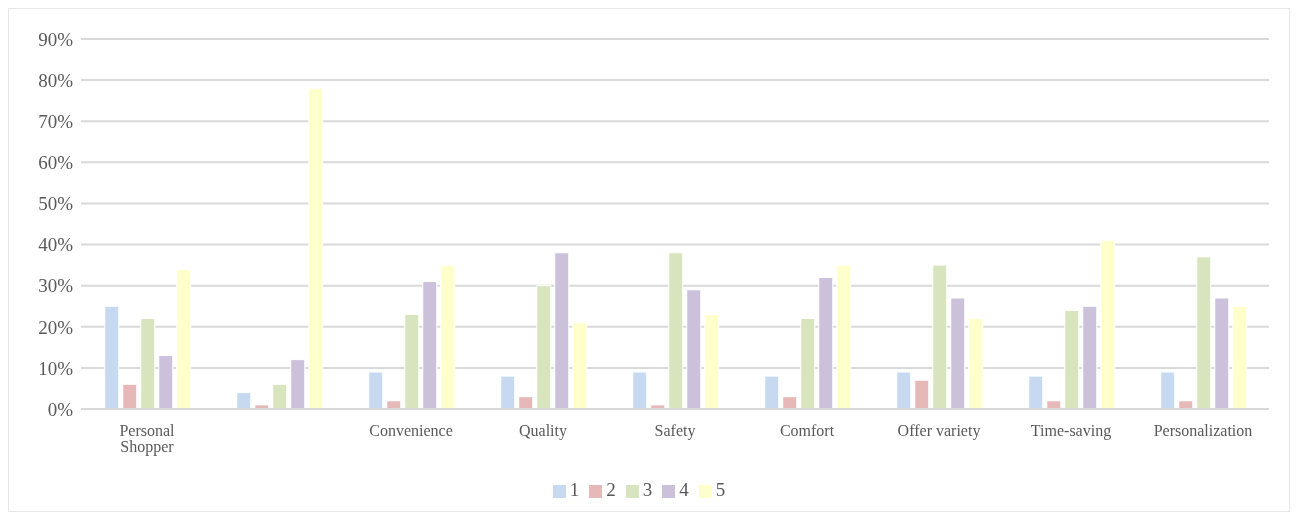  What do you see at coordinates (611, 489) in the screenshot?
I see `legend-label: 2` at bounding box center [611, 489].